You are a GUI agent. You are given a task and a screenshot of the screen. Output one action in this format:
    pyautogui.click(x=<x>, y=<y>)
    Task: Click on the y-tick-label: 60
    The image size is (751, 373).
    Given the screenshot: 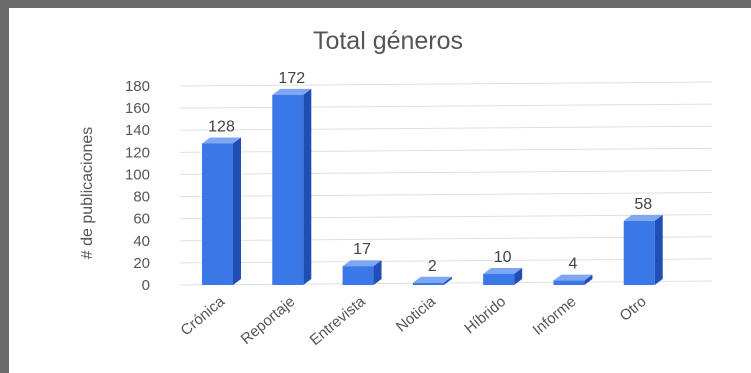 What is the action you would take?
    pyautogui.click(x=141, y=219)
    